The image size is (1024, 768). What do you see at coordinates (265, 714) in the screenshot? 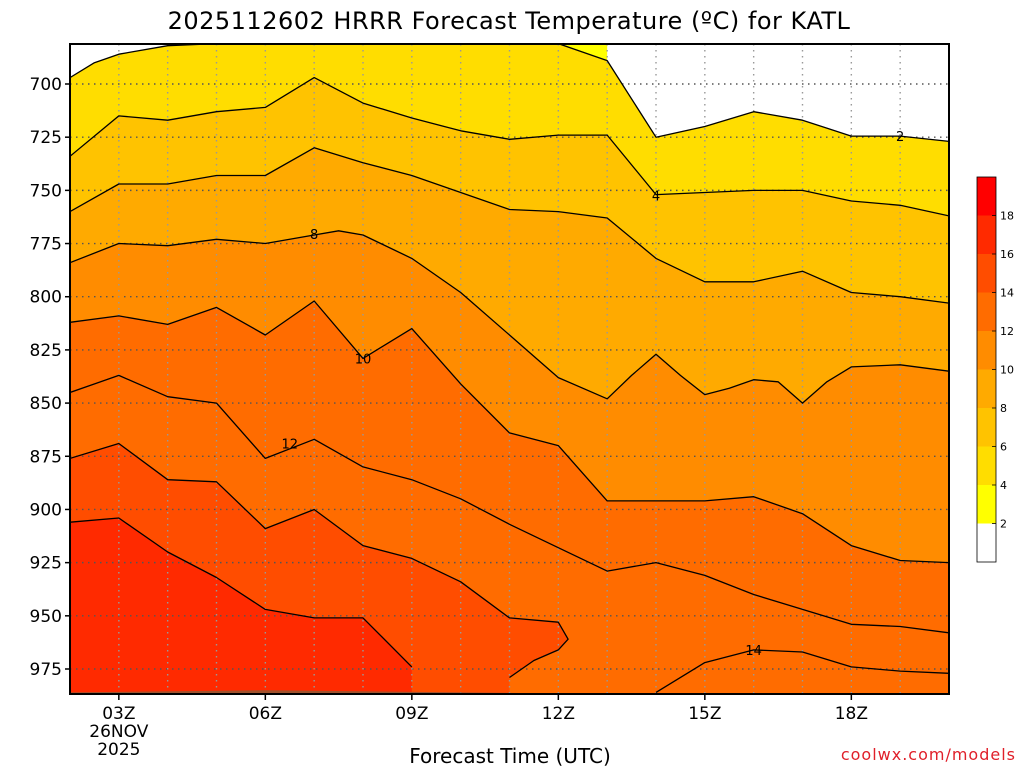
I see `x-tick-label-06Z: 06Z` at bounding box center [265, 714].